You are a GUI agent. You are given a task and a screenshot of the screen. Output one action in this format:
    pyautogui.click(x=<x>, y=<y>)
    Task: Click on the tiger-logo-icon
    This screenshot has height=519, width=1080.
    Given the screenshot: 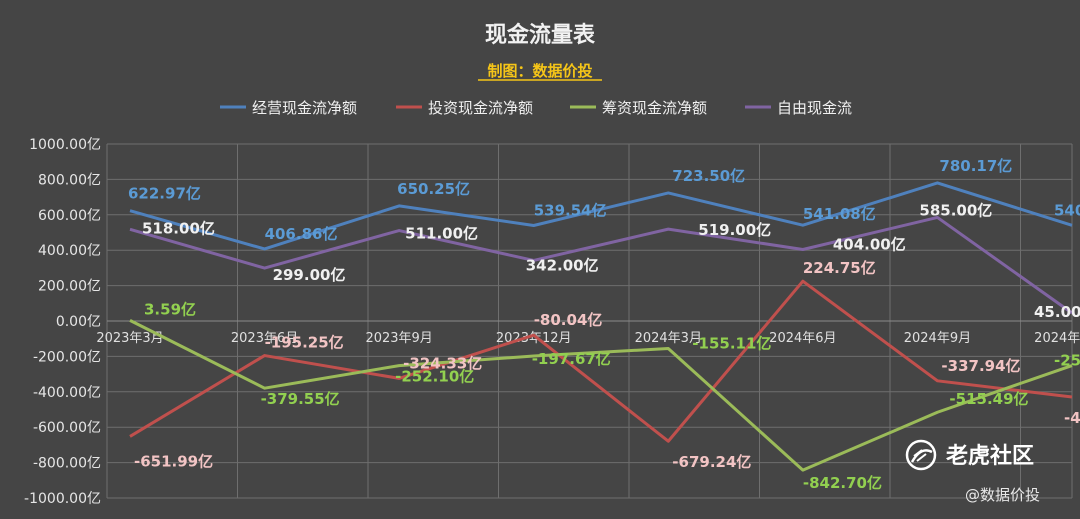 What is the action you would take?
    pyautogui.click(x=921, y=455)
    